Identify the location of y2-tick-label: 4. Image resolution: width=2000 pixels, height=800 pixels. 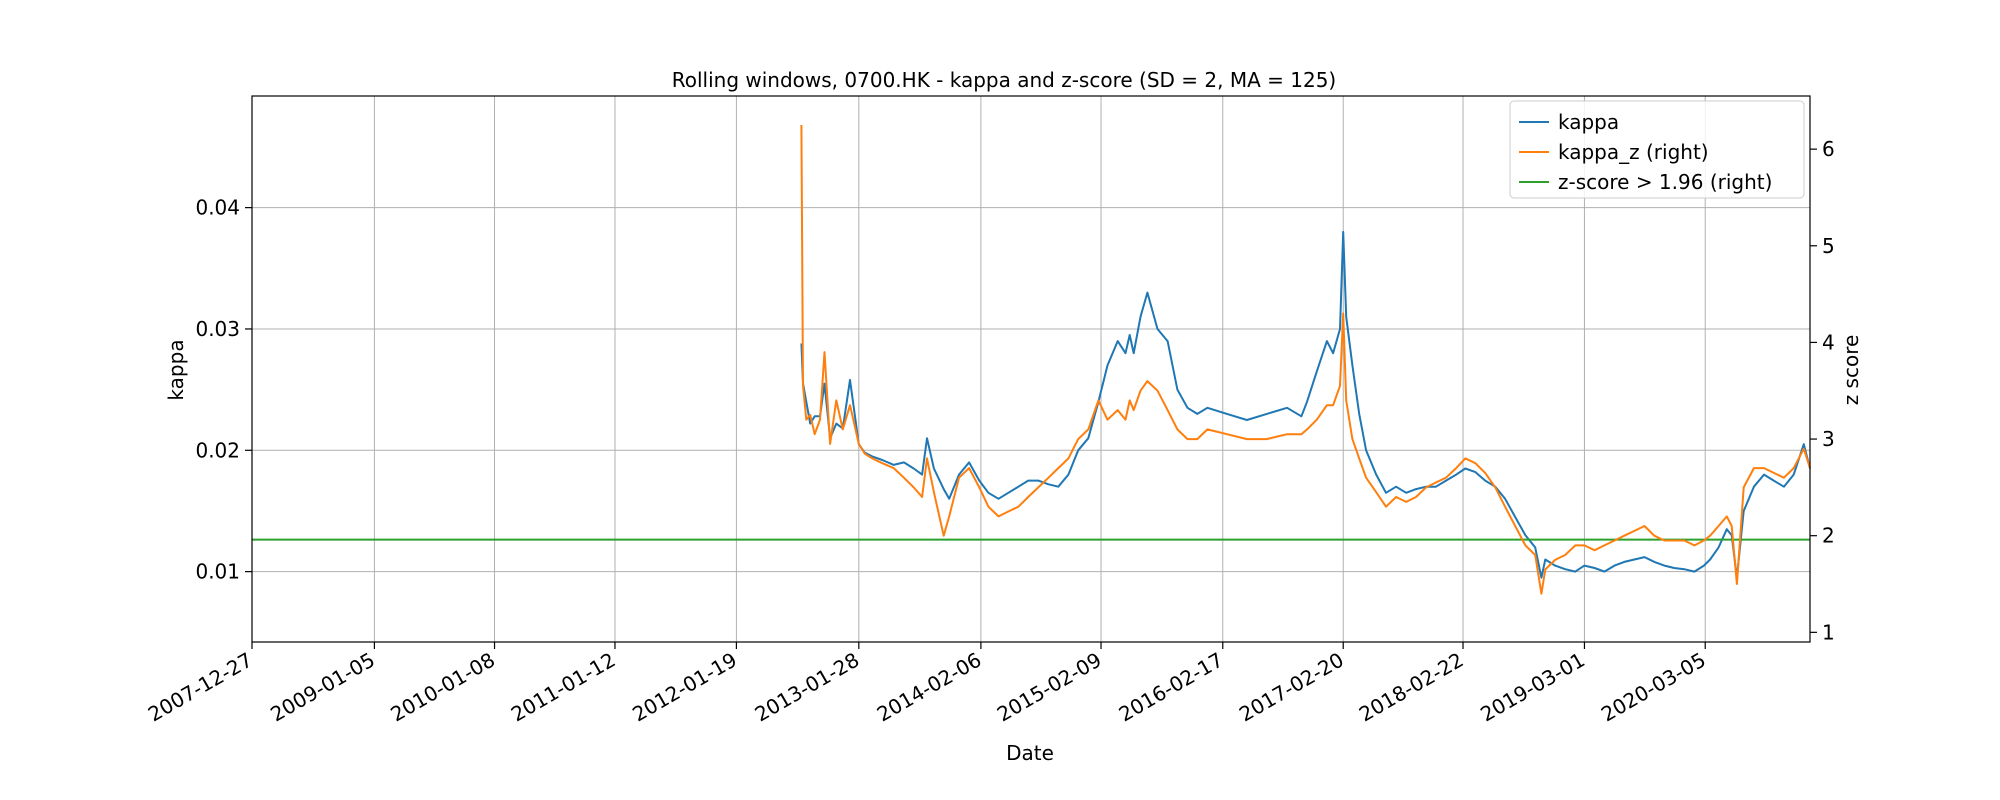
(1828, 342).